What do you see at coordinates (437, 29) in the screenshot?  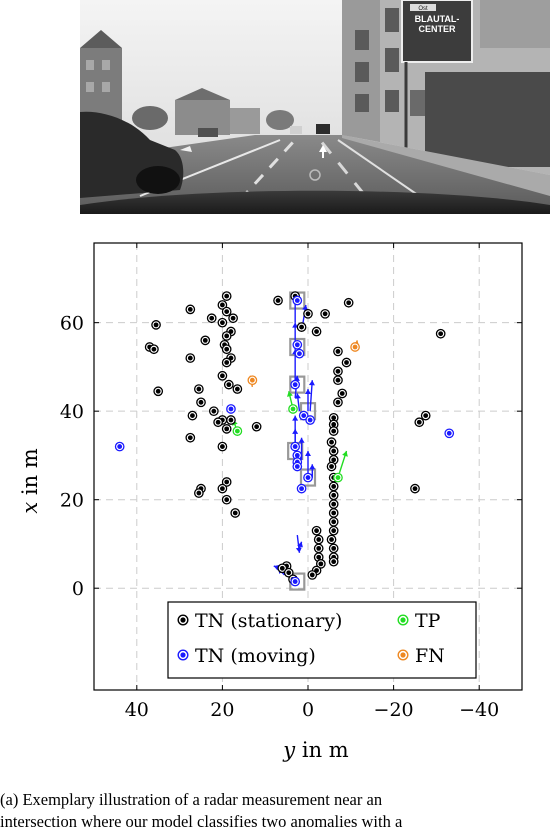 I see `sign-text-line2: CENTER` at bounding box center [437, 29].